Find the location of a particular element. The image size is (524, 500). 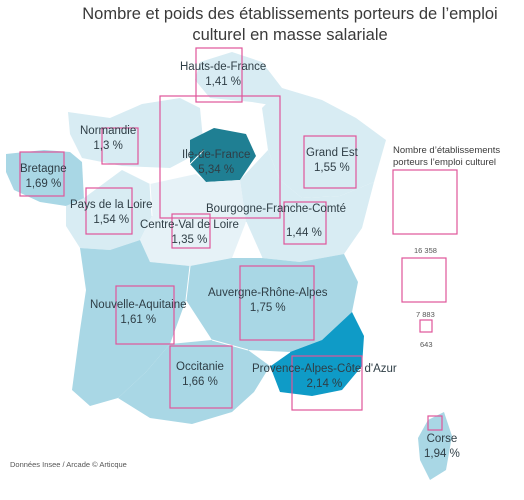

label-occitanie-share: 1,66 % is located at coordinates (200, 382).